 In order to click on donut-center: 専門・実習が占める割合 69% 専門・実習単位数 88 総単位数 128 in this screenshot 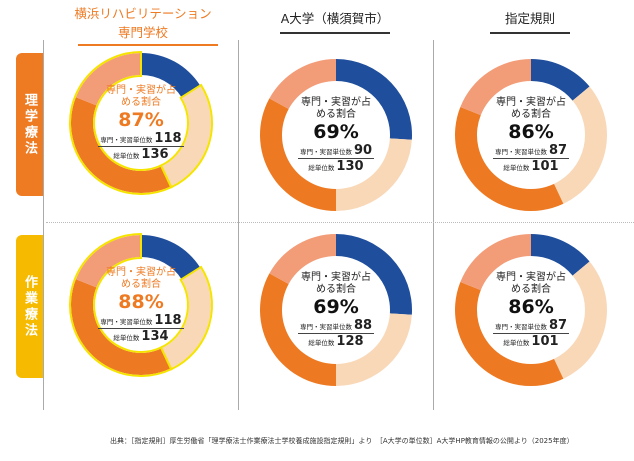, I will do `click(336, 310)`.